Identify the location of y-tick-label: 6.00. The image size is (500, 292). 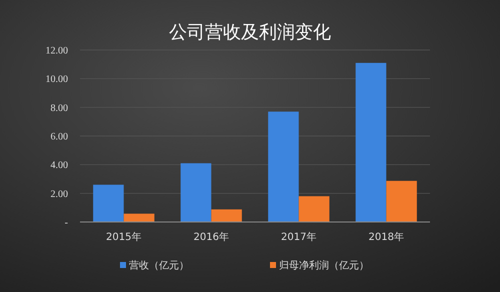
(59, 137).